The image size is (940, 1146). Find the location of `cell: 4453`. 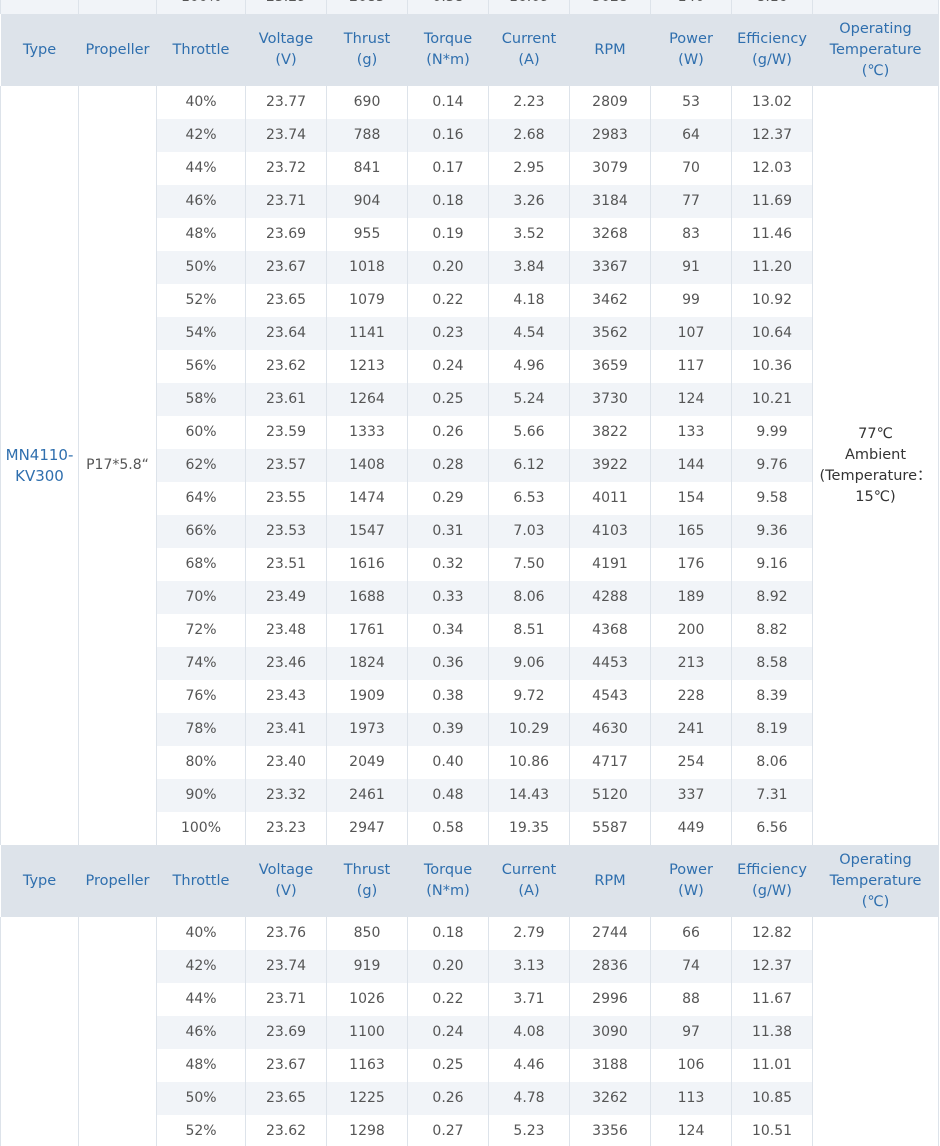

cell: 4453 is located at coordinates (610, 663).